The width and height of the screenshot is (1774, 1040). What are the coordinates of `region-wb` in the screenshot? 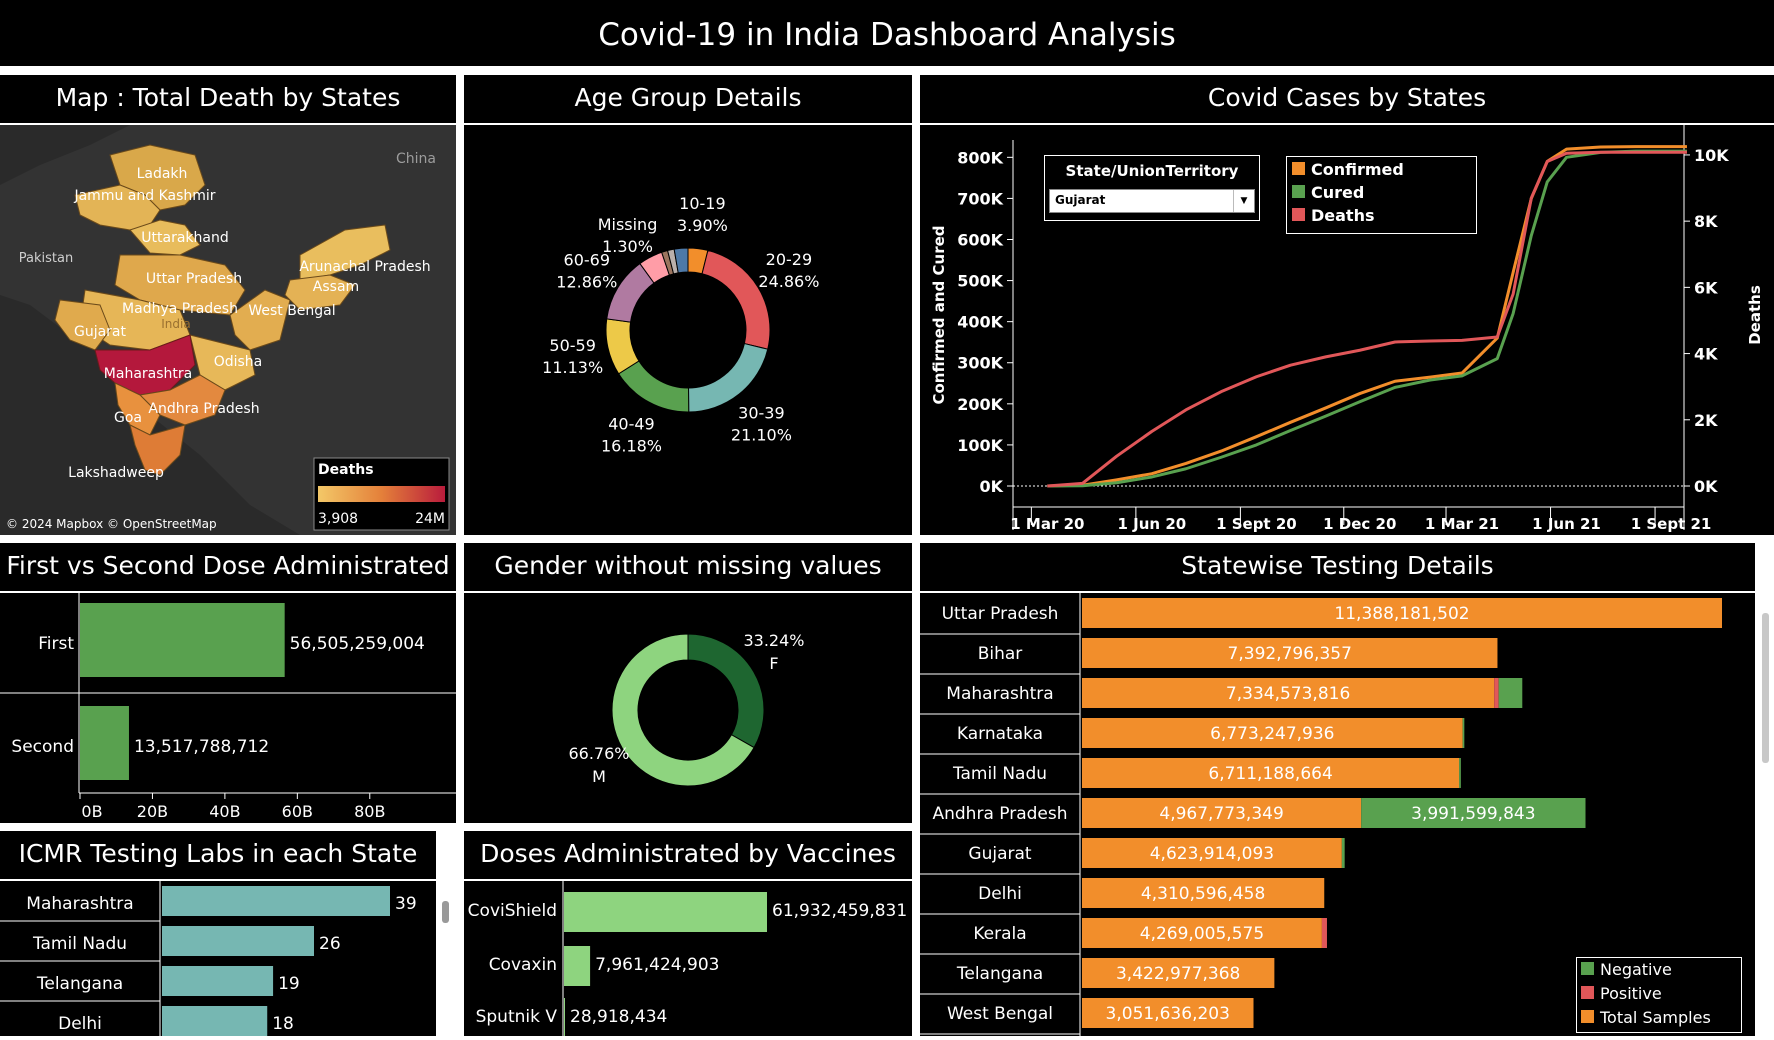 It's located at (260, 320).